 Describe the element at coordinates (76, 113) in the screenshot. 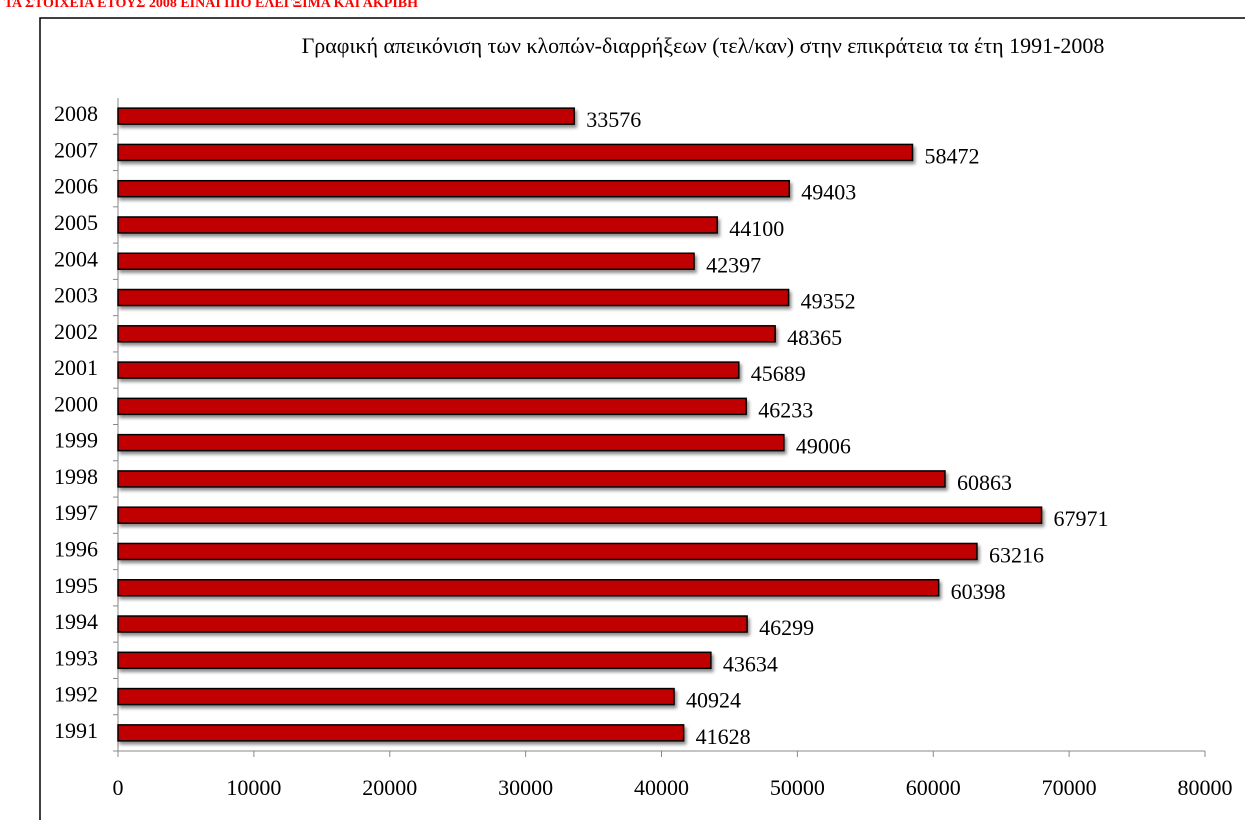

I see `y-tick-label: 2008` at that location.